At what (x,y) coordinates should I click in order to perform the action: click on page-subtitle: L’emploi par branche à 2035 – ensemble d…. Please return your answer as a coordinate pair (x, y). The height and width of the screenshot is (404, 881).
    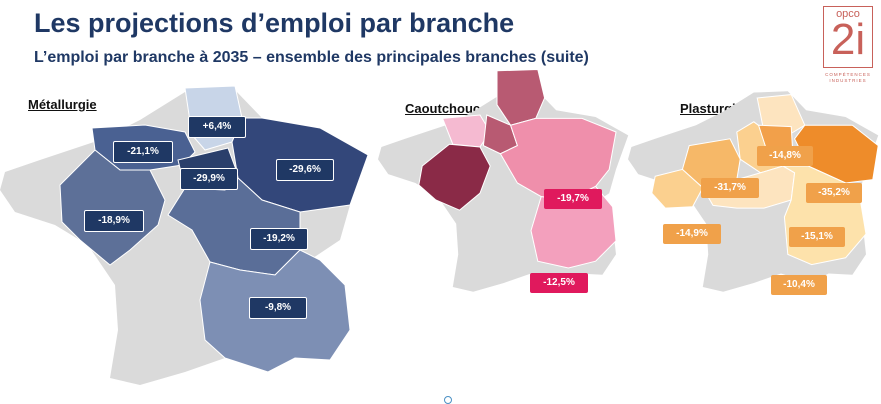
    Looking at the image, I should click on (311, 57).